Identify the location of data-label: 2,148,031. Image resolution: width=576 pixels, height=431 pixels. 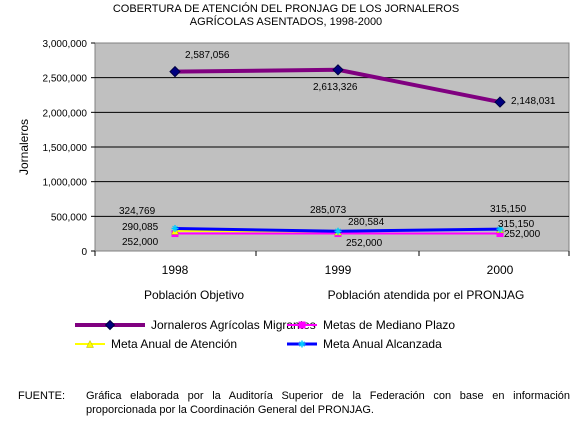
(533, 101).